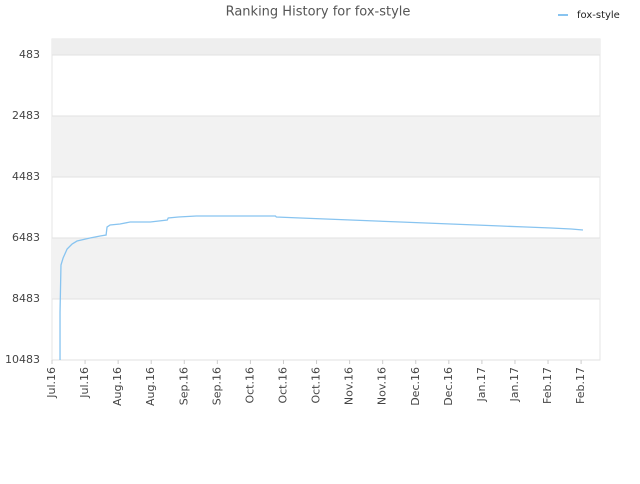  What do you see at coordinates (22, 359) in the screenshot?
I see `y-tick-label: 10483` at bounding box center [22, 359].